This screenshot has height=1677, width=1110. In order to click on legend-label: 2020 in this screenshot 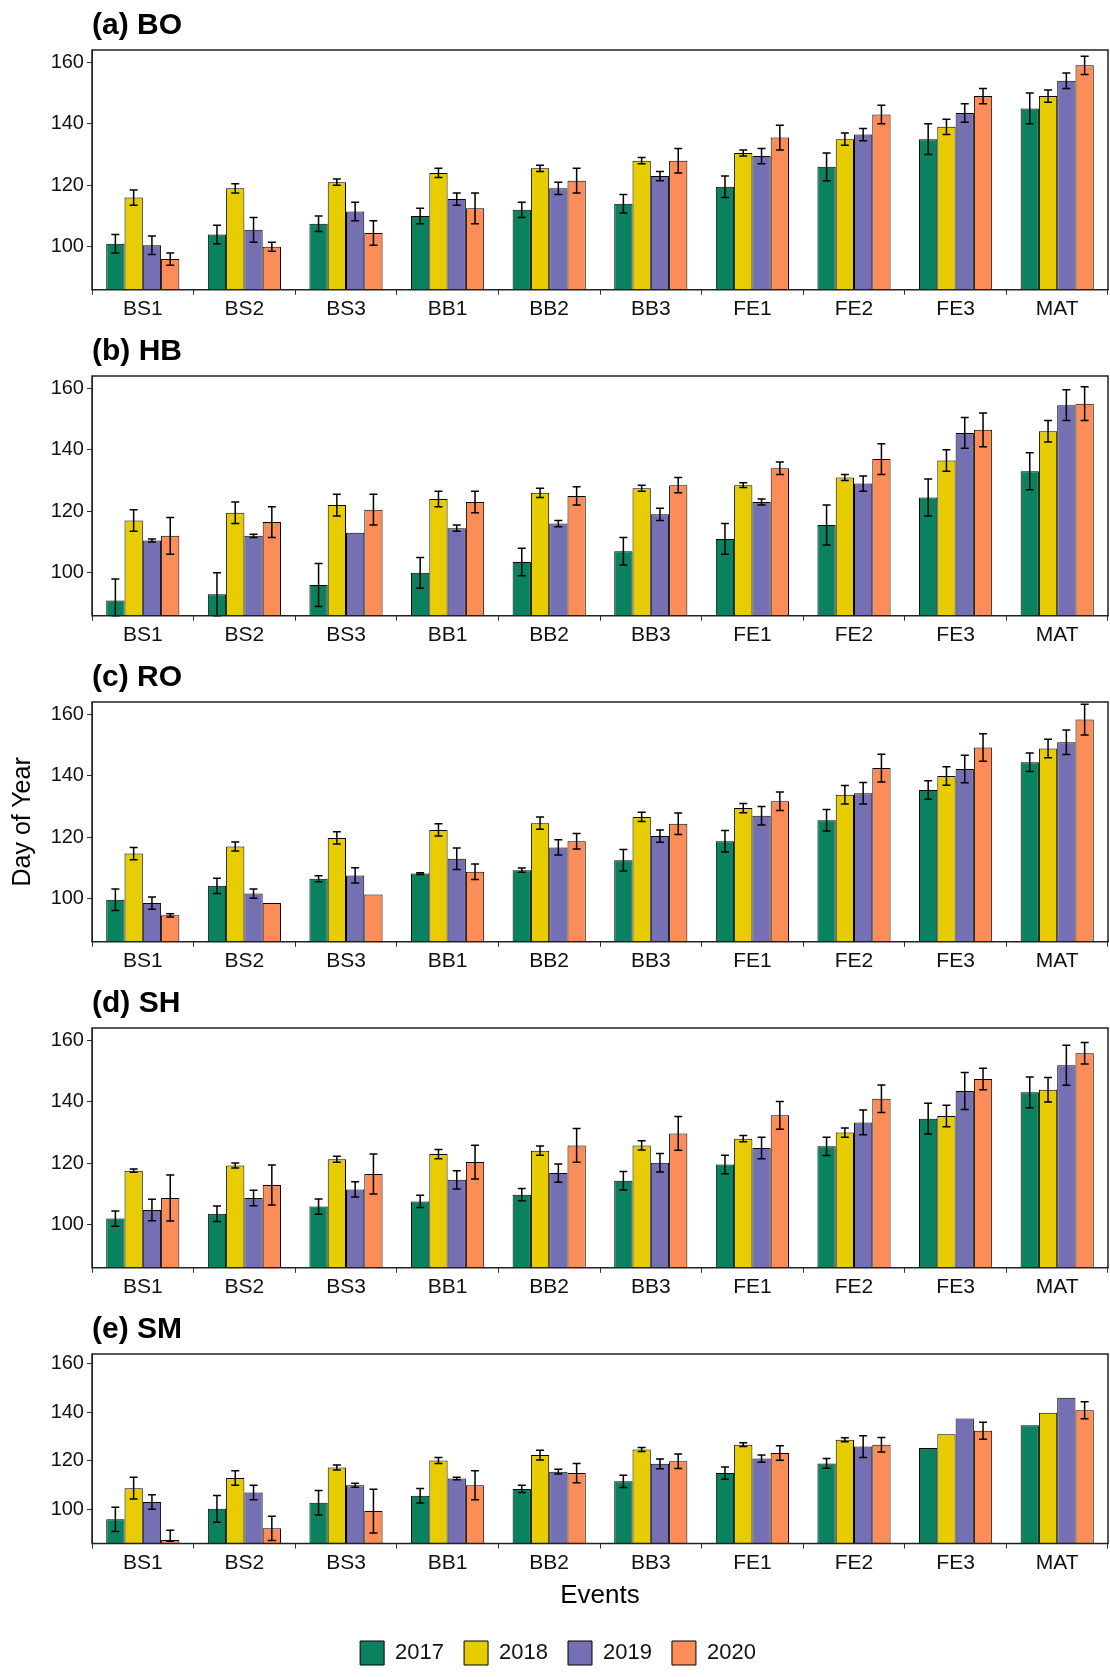, I will do `click(731, 1652)`.